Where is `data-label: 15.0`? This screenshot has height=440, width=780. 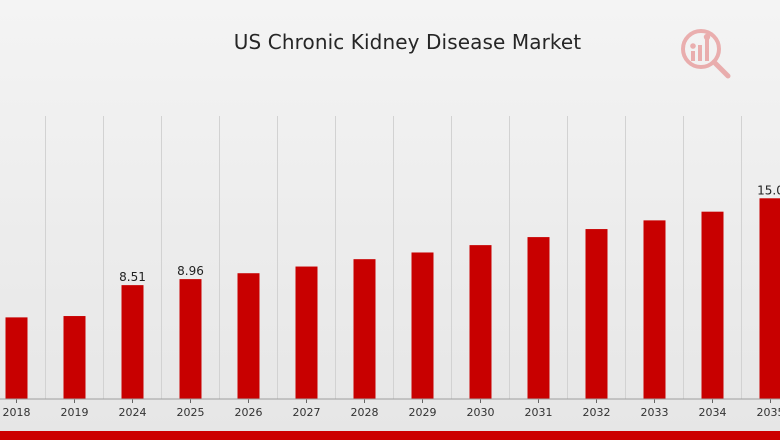
data-label: 15.0 is located at coordinates (768, 190).